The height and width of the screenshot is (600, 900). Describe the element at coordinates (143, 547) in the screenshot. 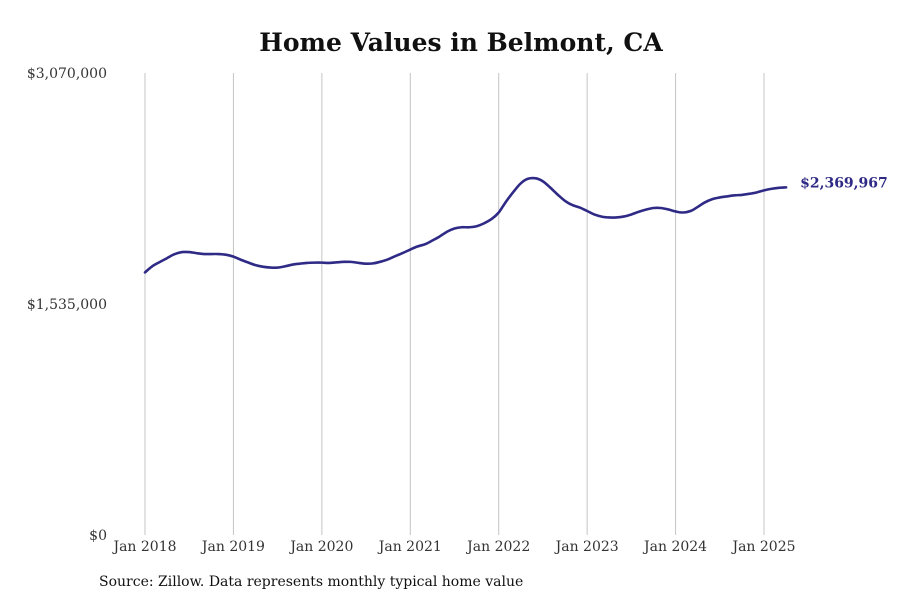

I see `x-tick-label: Jan 2018` at that location.